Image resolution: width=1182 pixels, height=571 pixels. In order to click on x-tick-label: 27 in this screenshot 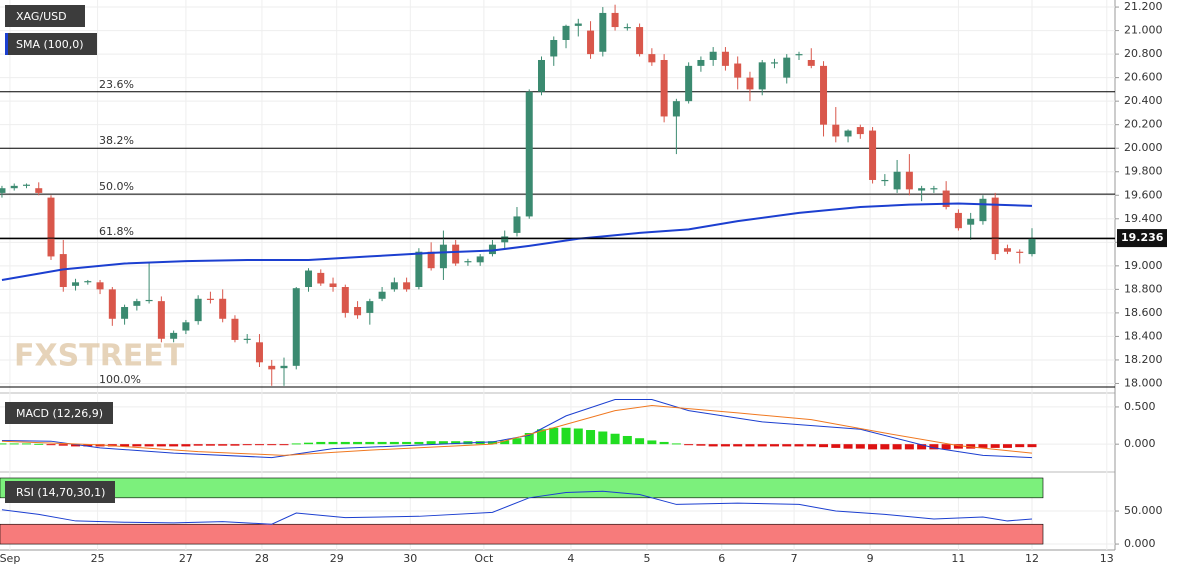, I will do `click(186, 558)`.